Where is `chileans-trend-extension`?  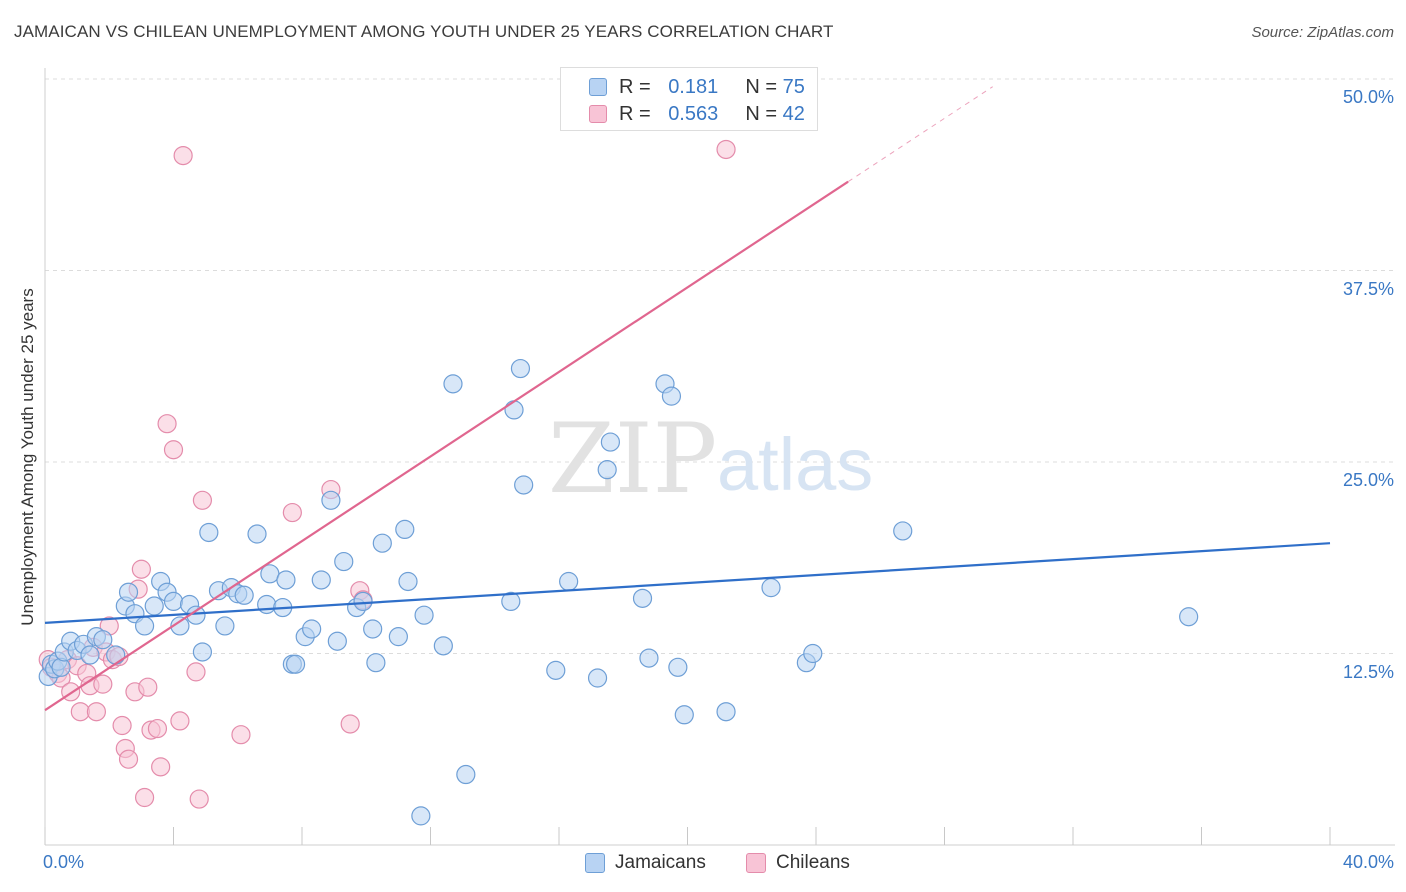 chileans-trend-extension is located at coordinates (920, 134).